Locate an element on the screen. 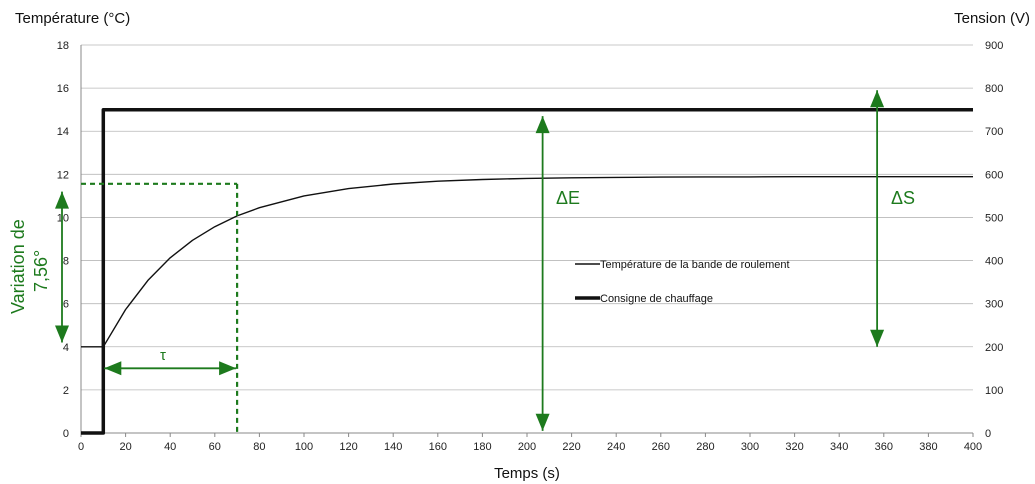 Image resolution: width=1035 pixels, height=484 pixels. legend-label-consigne: Consigne de chauffage is located at coordinates (656, 299).